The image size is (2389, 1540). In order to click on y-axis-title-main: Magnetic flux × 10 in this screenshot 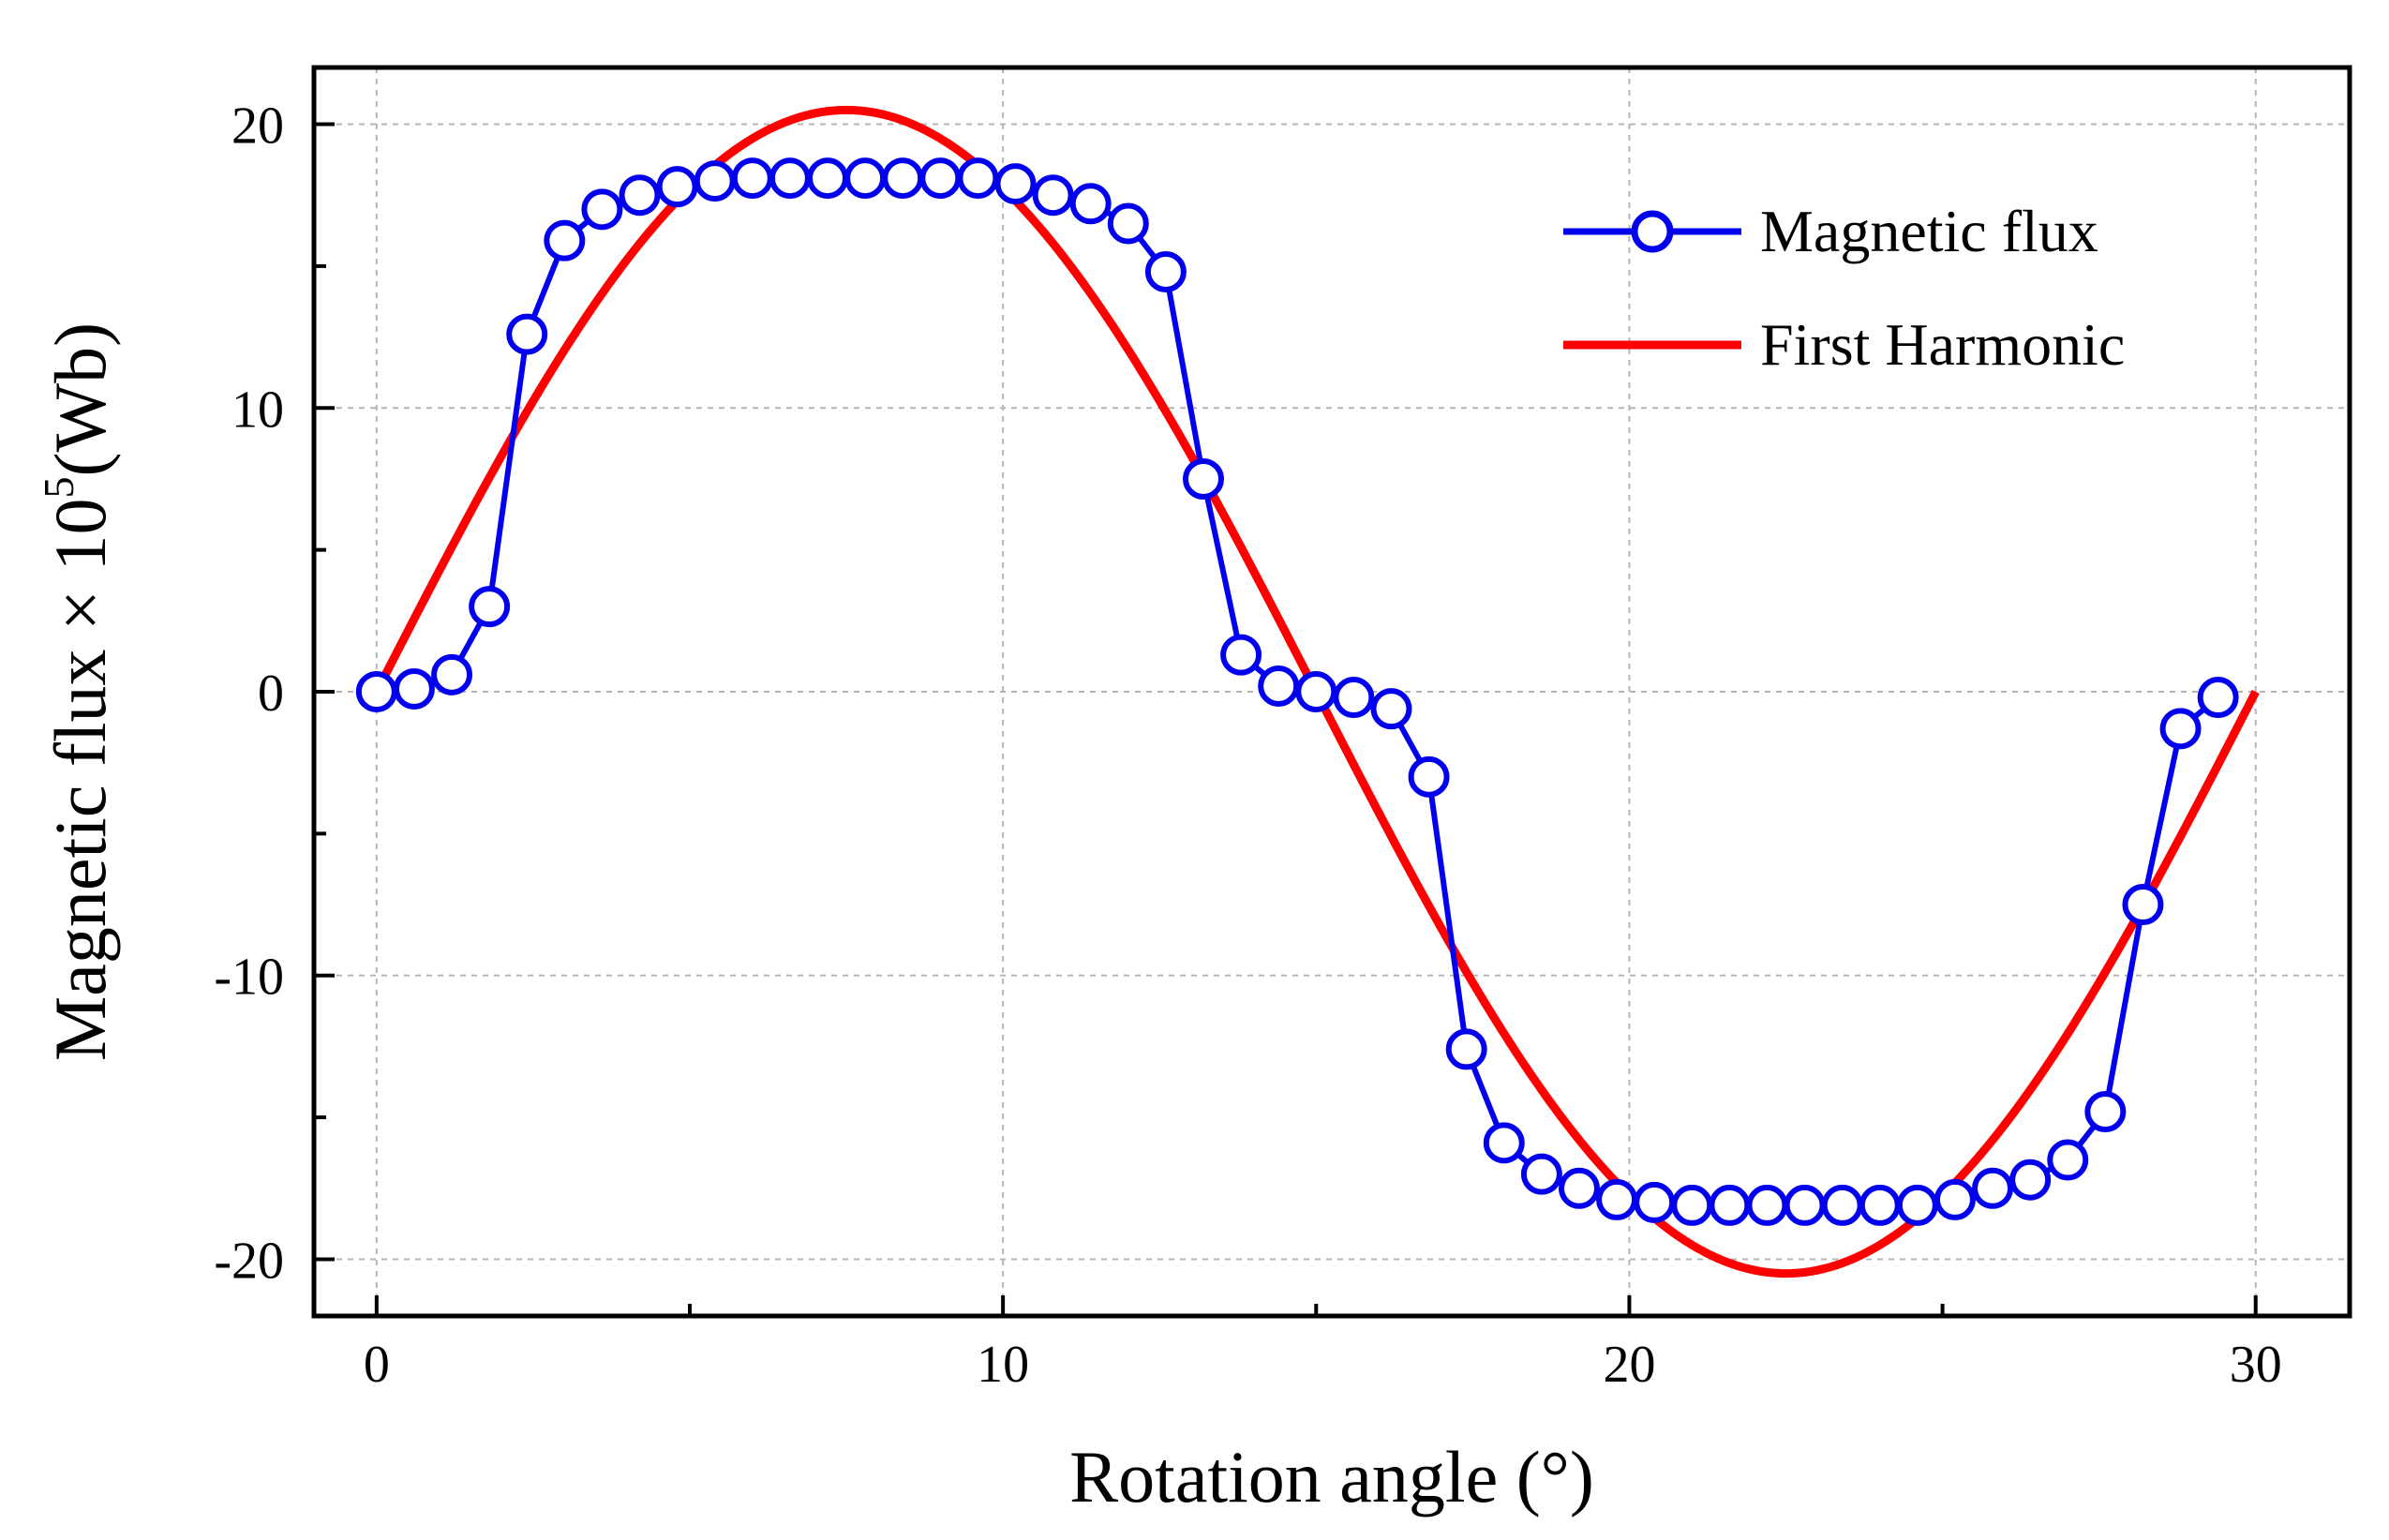, I will do `click(80, 779)`.